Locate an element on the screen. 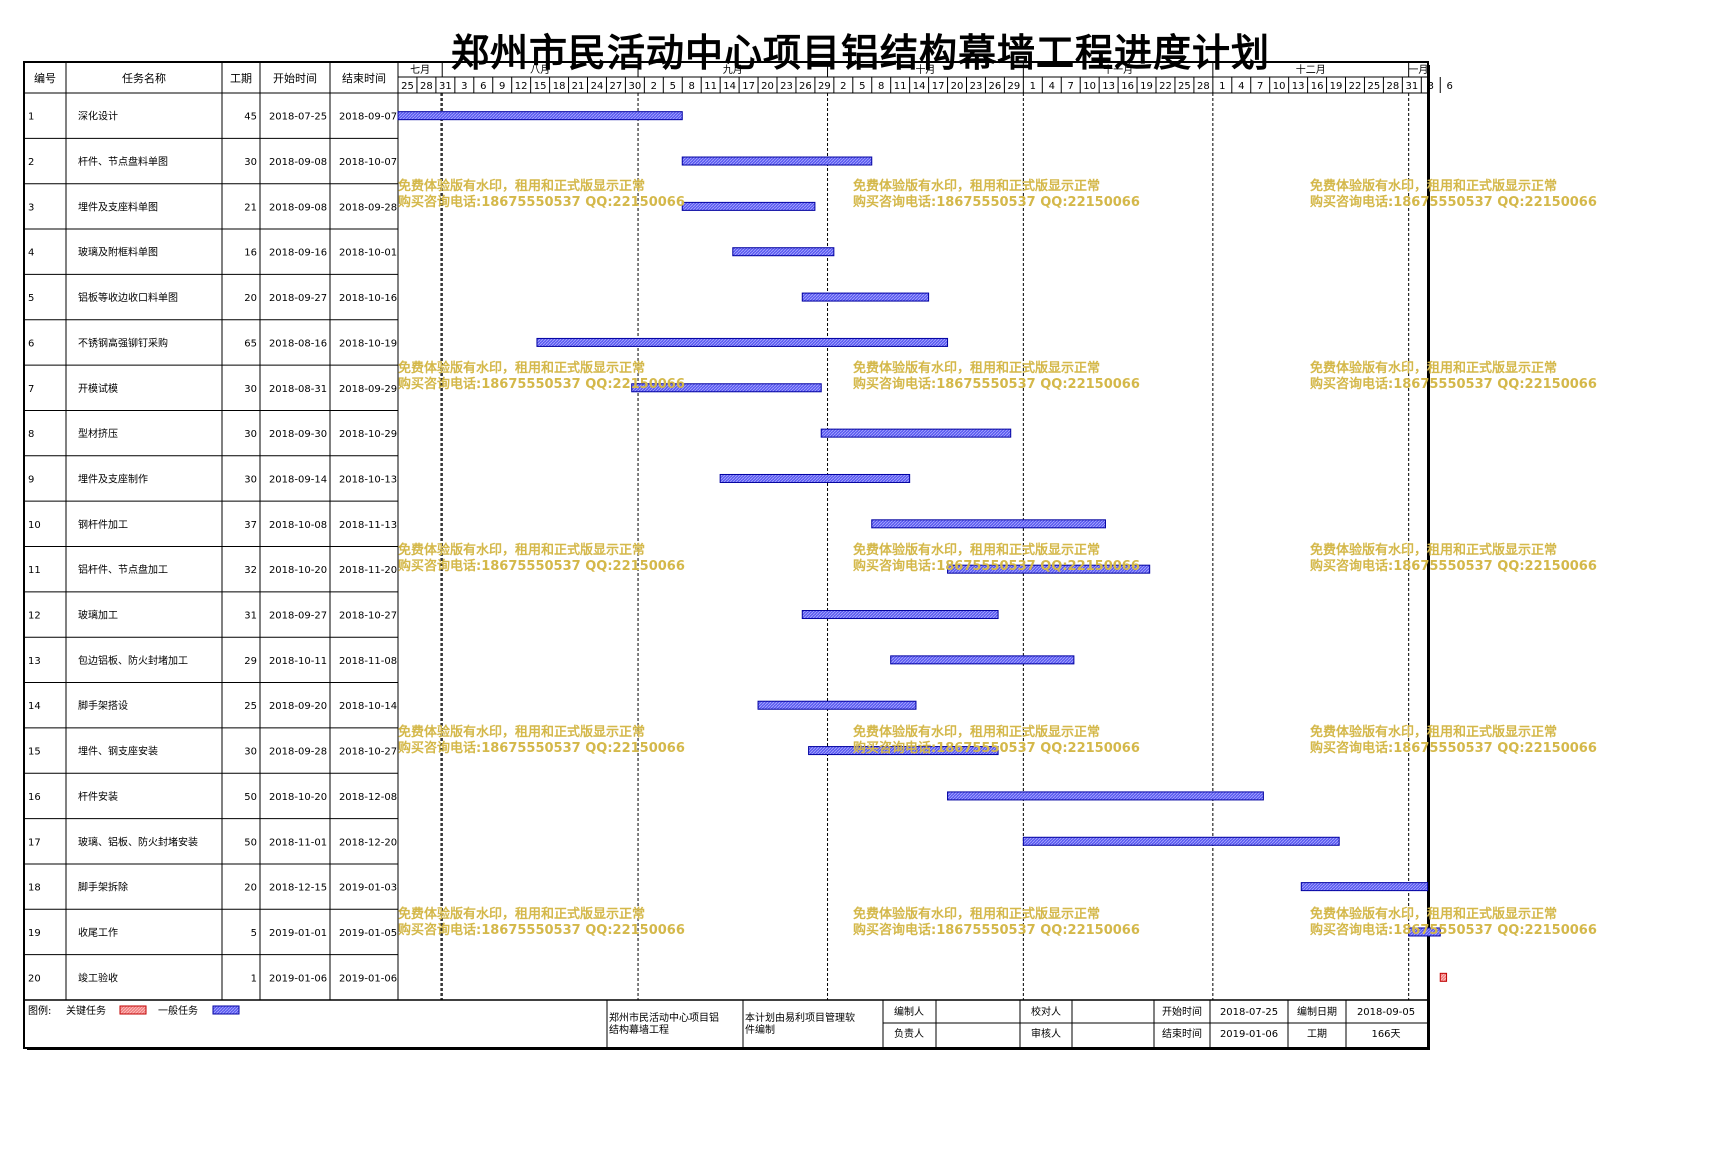 The image size is (1721, 1172). tick-label: 24 is located at coordinates (597, 86).